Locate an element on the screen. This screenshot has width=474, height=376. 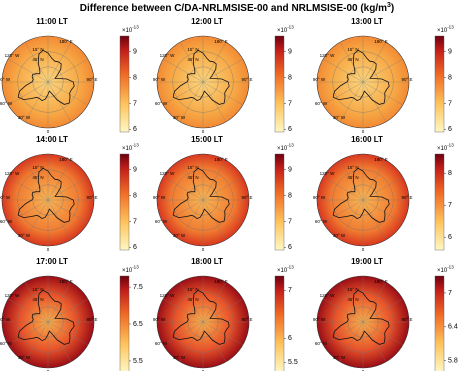
colorbar-tick-label: 6.5 is located at coordinates (138, 324).